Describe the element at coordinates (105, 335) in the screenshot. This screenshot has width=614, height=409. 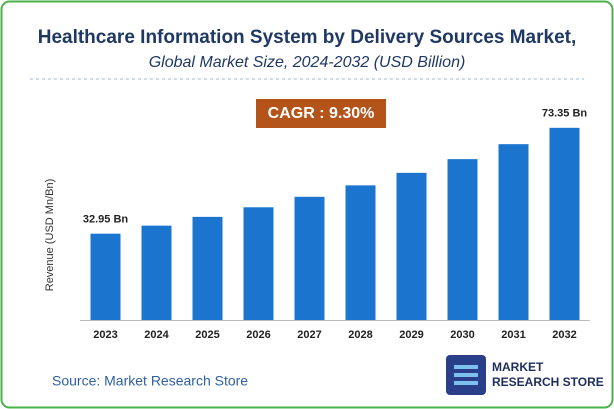
I see `x-tick-label: 2023` at that location.